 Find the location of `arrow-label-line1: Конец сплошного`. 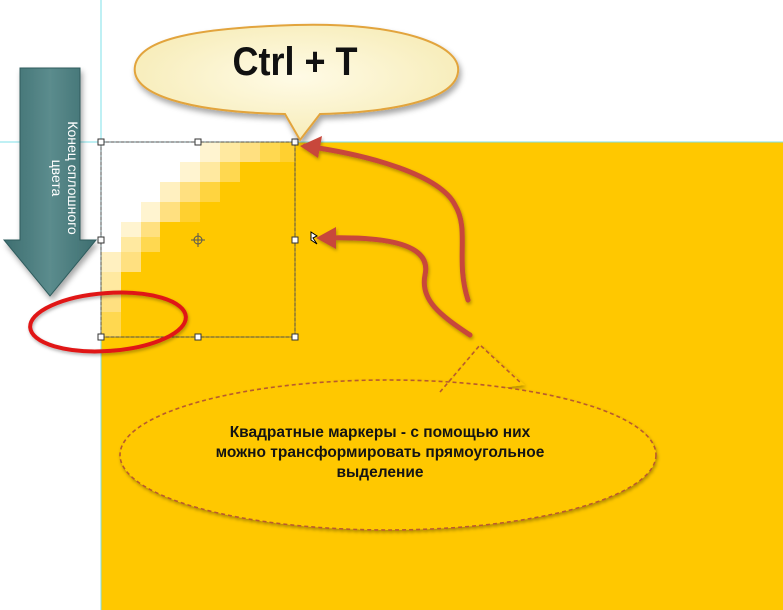

arrow-label-line1: Конец сплошного is located at coordinates (73, 178).